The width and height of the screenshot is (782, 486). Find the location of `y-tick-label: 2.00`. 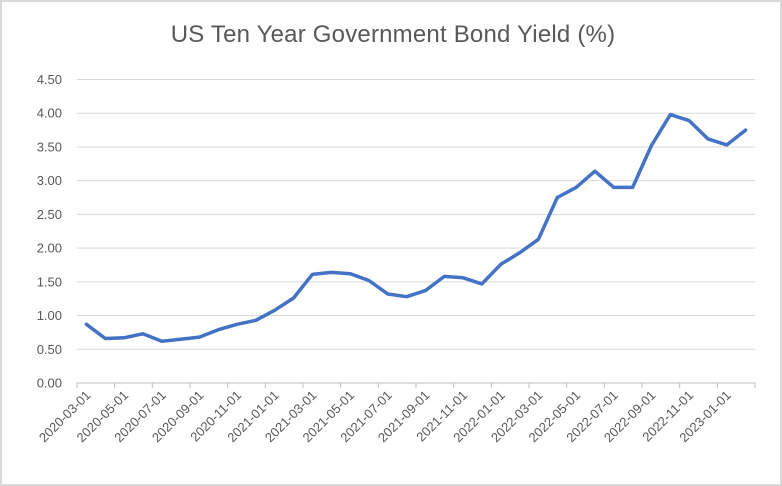

y-tick-label: 2.00 is located at coordinates (49, 248).